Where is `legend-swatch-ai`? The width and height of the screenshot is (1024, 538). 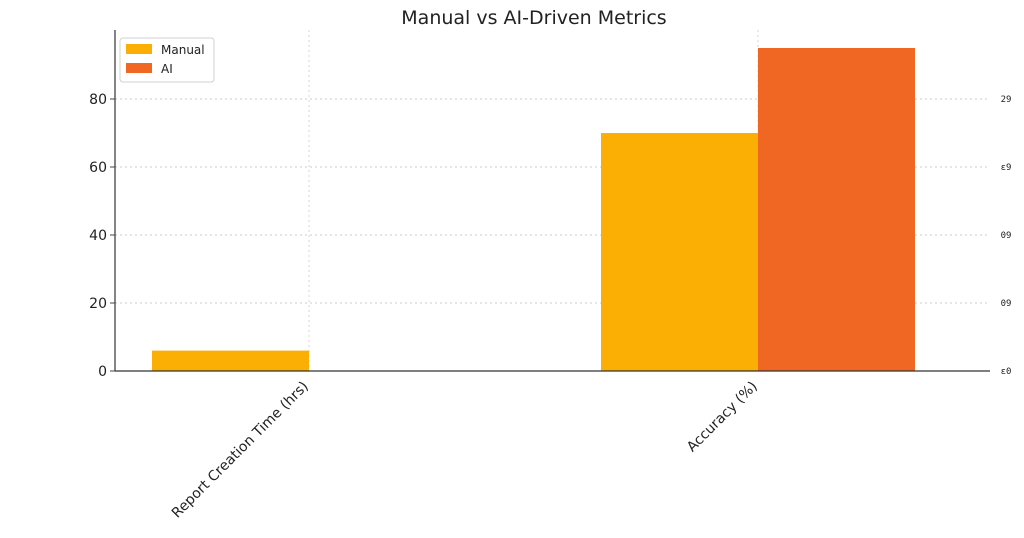
legend-swatch-ai is located at coordinates (139, 68).